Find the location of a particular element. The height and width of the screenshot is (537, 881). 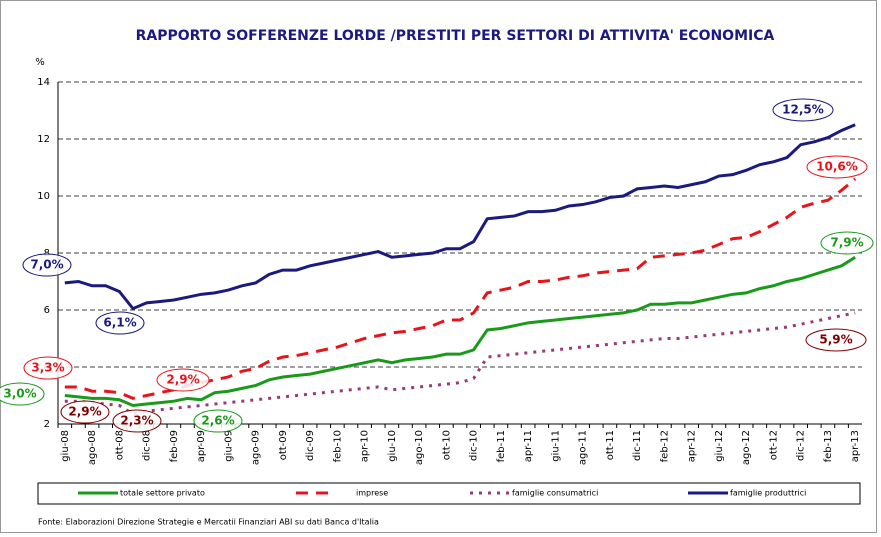

annotation-label: 6,1% is located at coordinates (119, 323).